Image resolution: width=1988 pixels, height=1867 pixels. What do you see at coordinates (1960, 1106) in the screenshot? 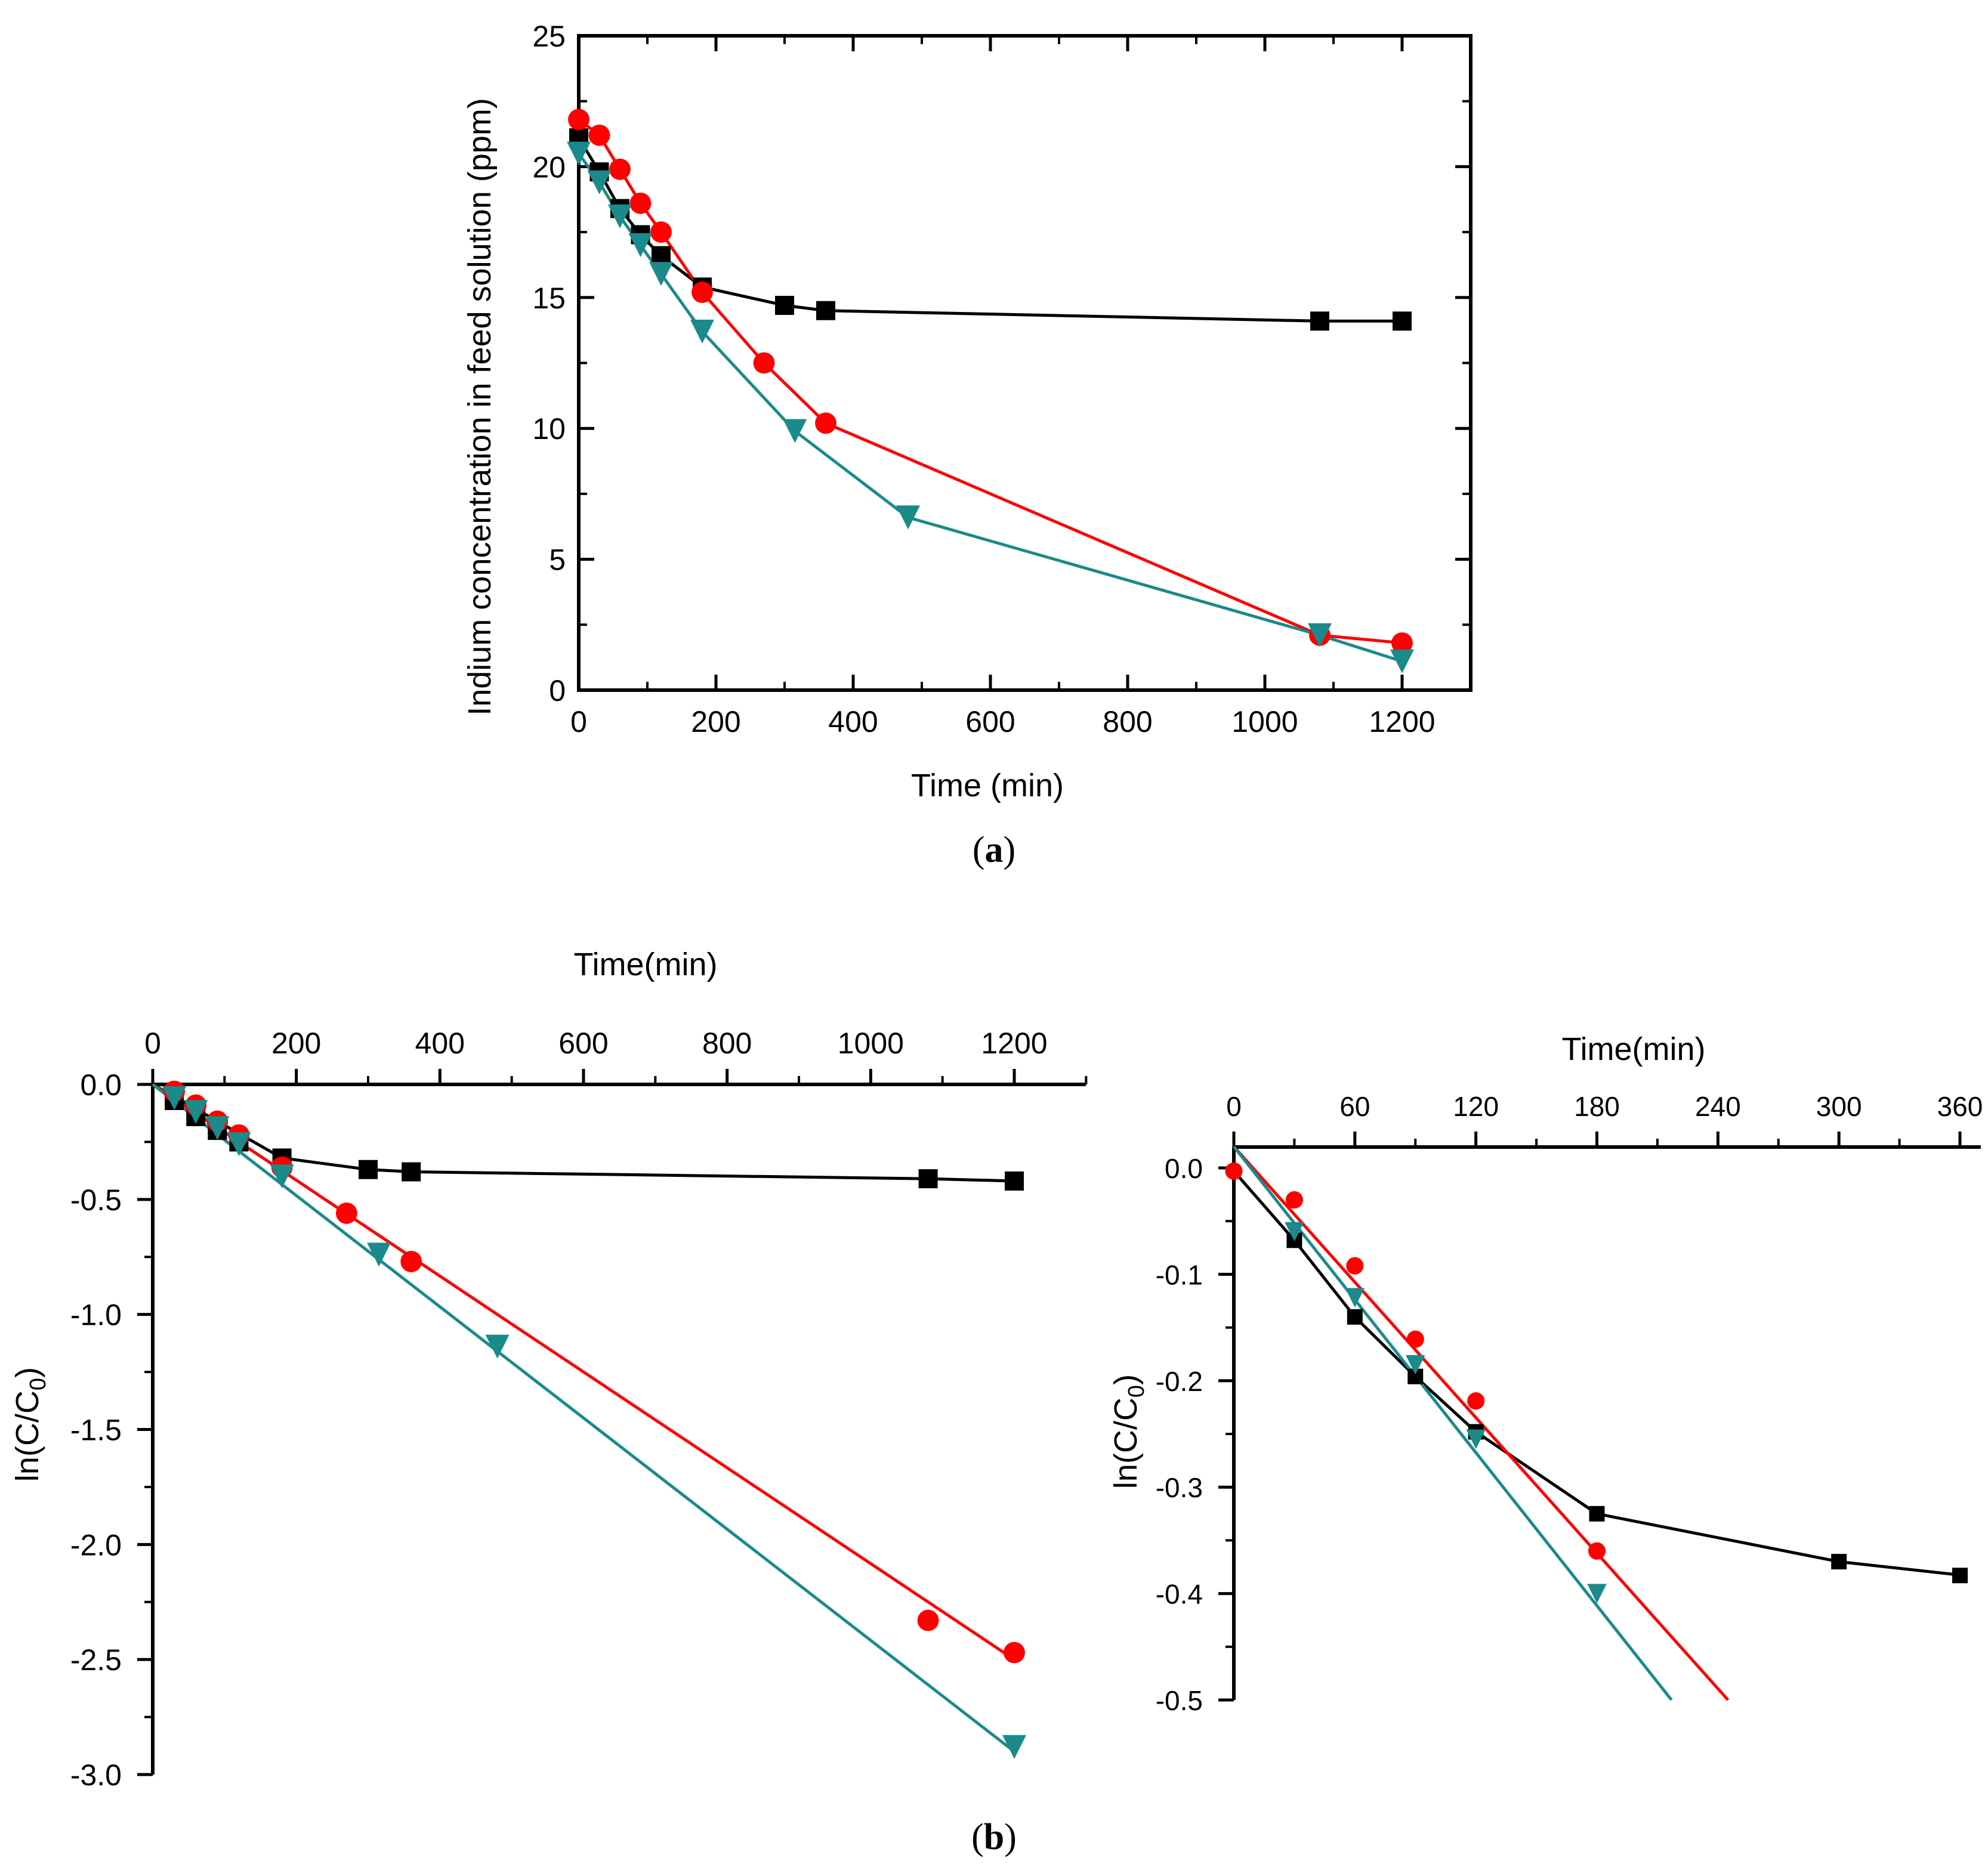
I see `x-tick-label: 360` at bounding box center [1960, 1106].